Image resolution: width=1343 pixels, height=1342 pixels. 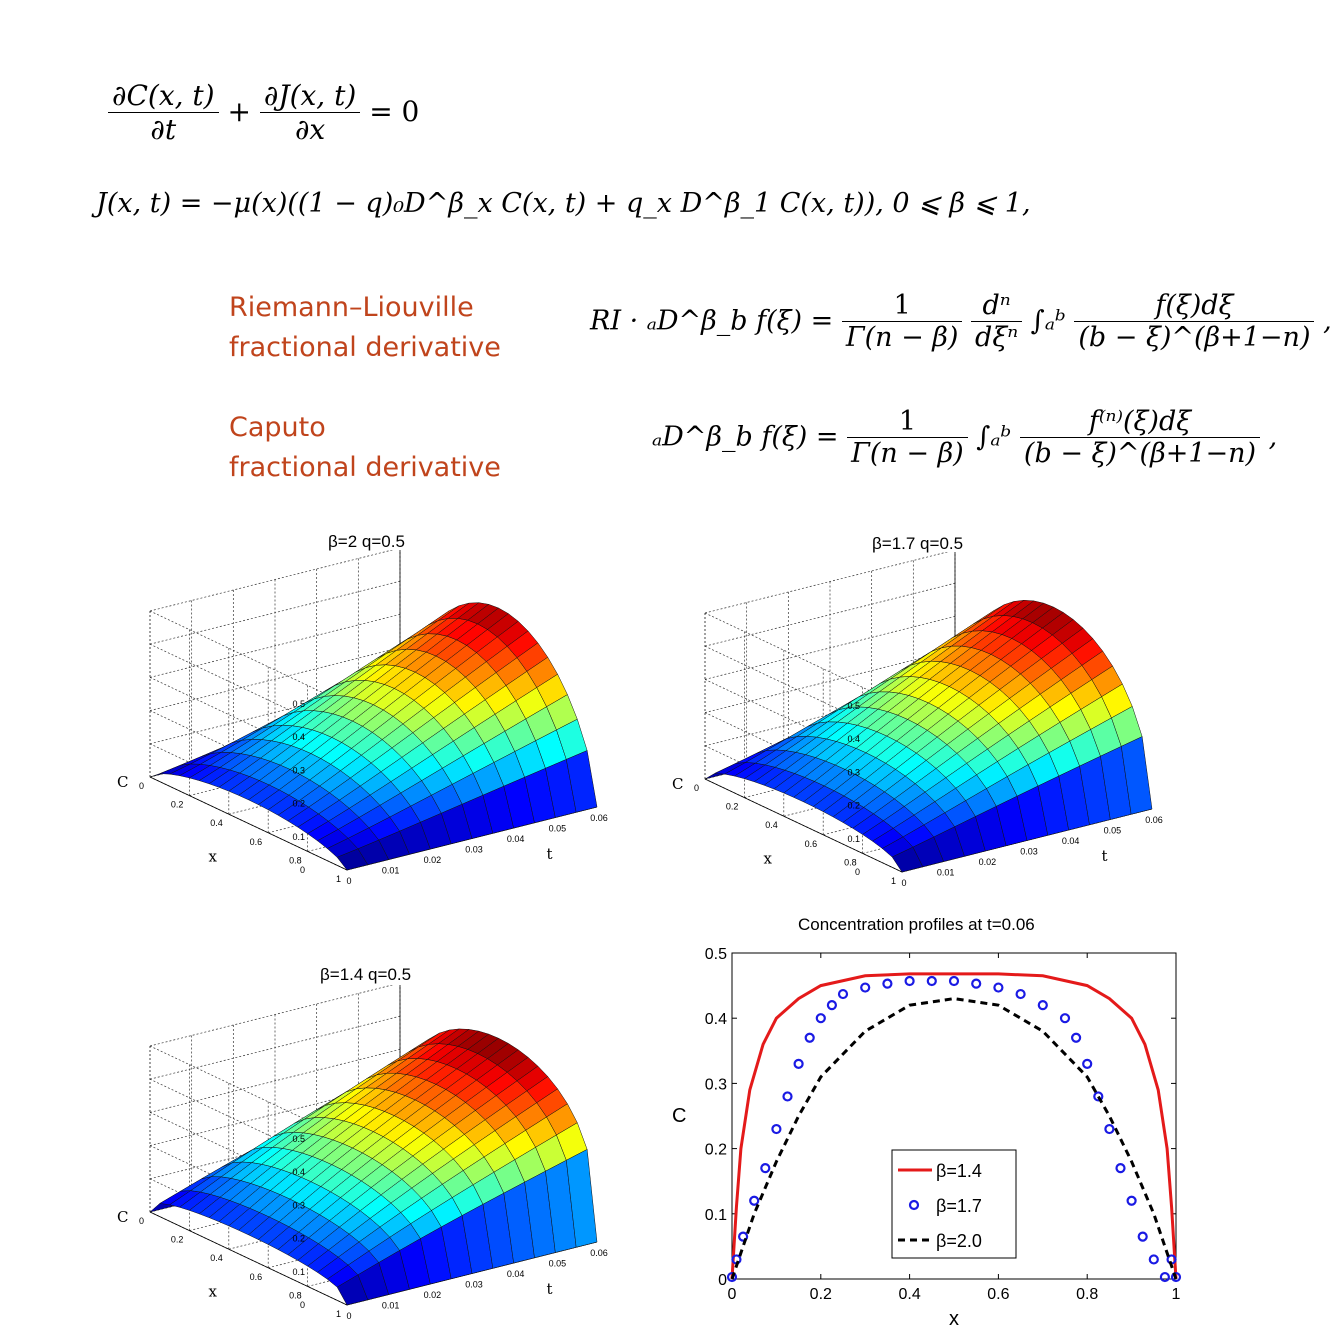 I want to click on caputo-label-line2: fractional derivative, so click(x=365, y=467).